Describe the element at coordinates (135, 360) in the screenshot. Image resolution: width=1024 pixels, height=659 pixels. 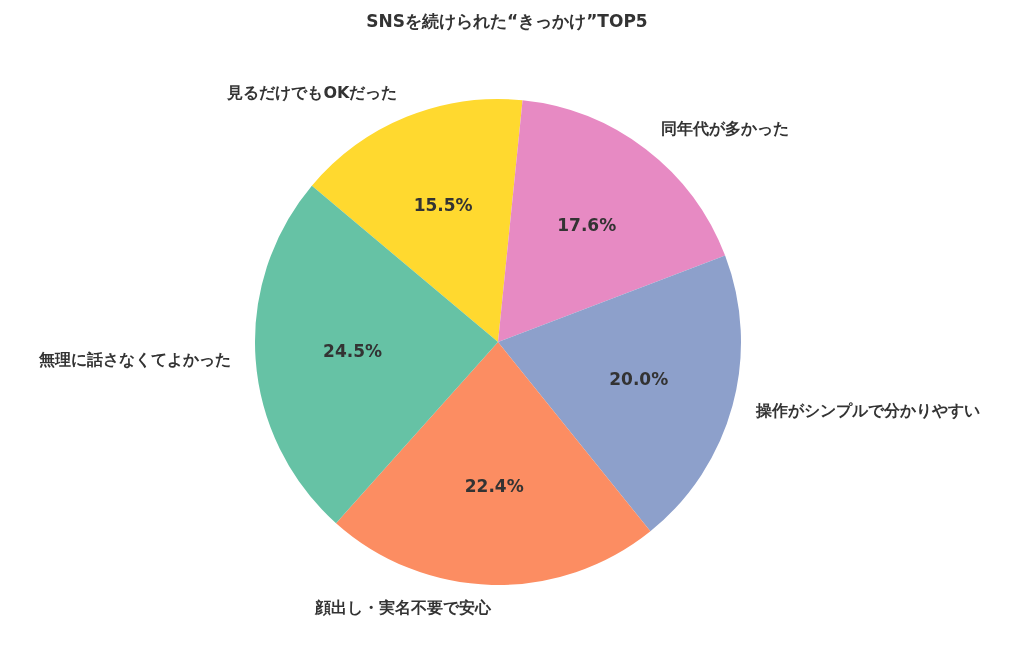
I see `slice-label: 無理に話さなくてよかった` at that location.